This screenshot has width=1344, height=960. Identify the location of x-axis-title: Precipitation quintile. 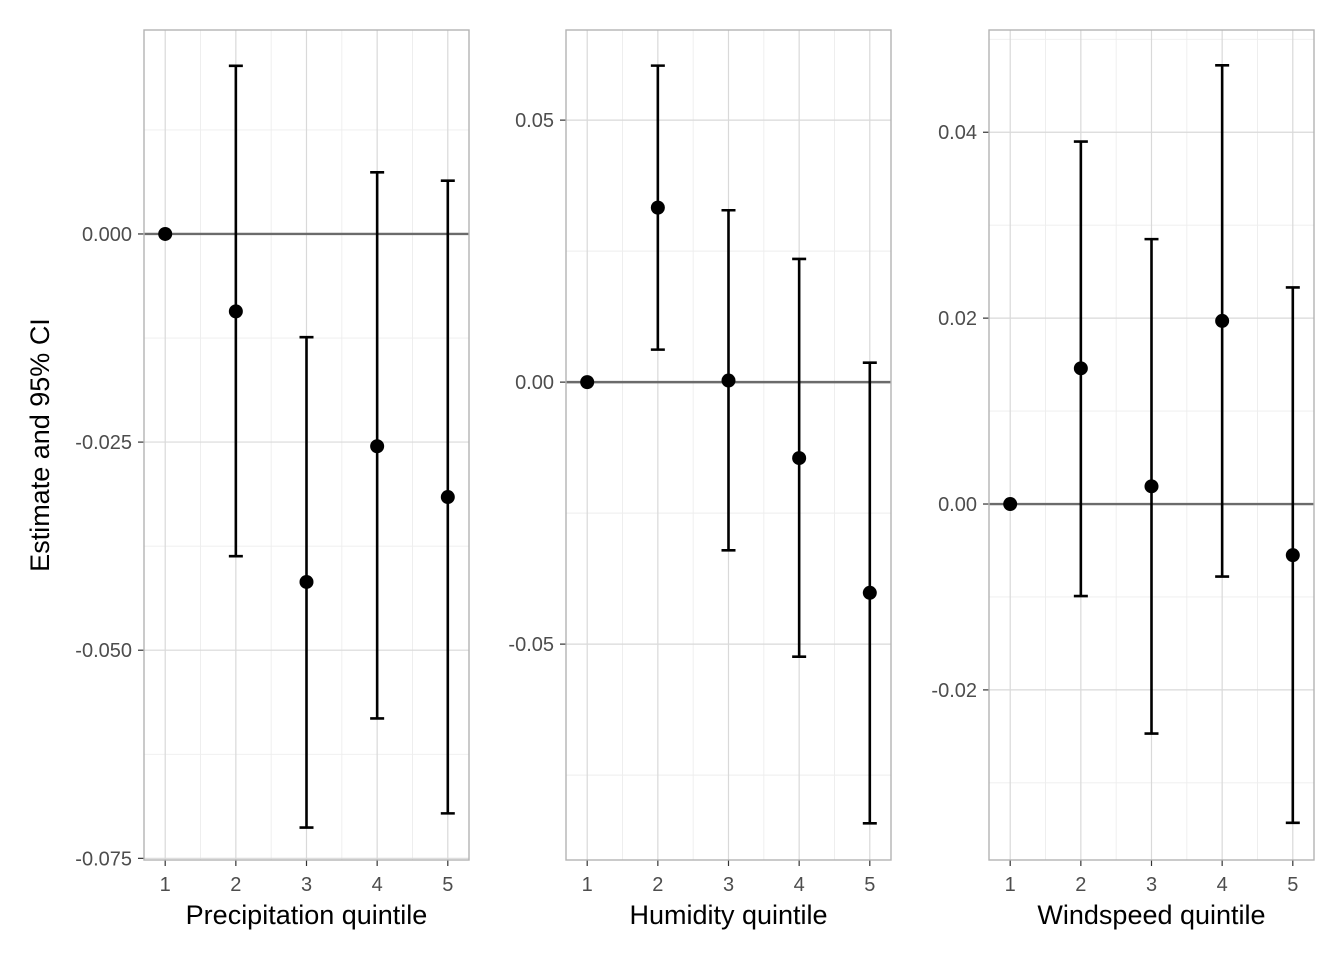
(307, 915).